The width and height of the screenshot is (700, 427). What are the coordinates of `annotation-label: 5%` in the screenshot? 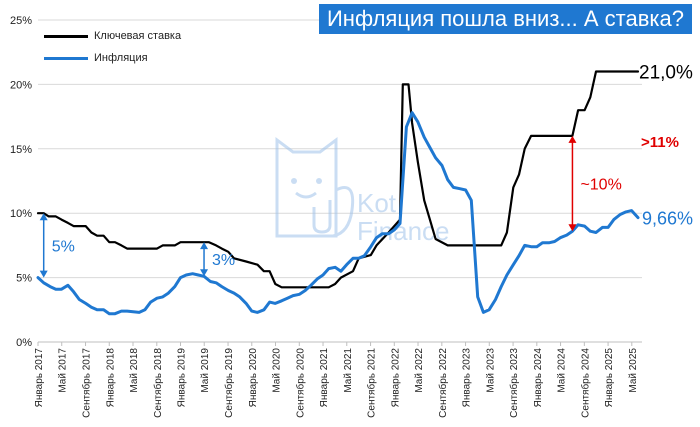 It's located at (63, 246).